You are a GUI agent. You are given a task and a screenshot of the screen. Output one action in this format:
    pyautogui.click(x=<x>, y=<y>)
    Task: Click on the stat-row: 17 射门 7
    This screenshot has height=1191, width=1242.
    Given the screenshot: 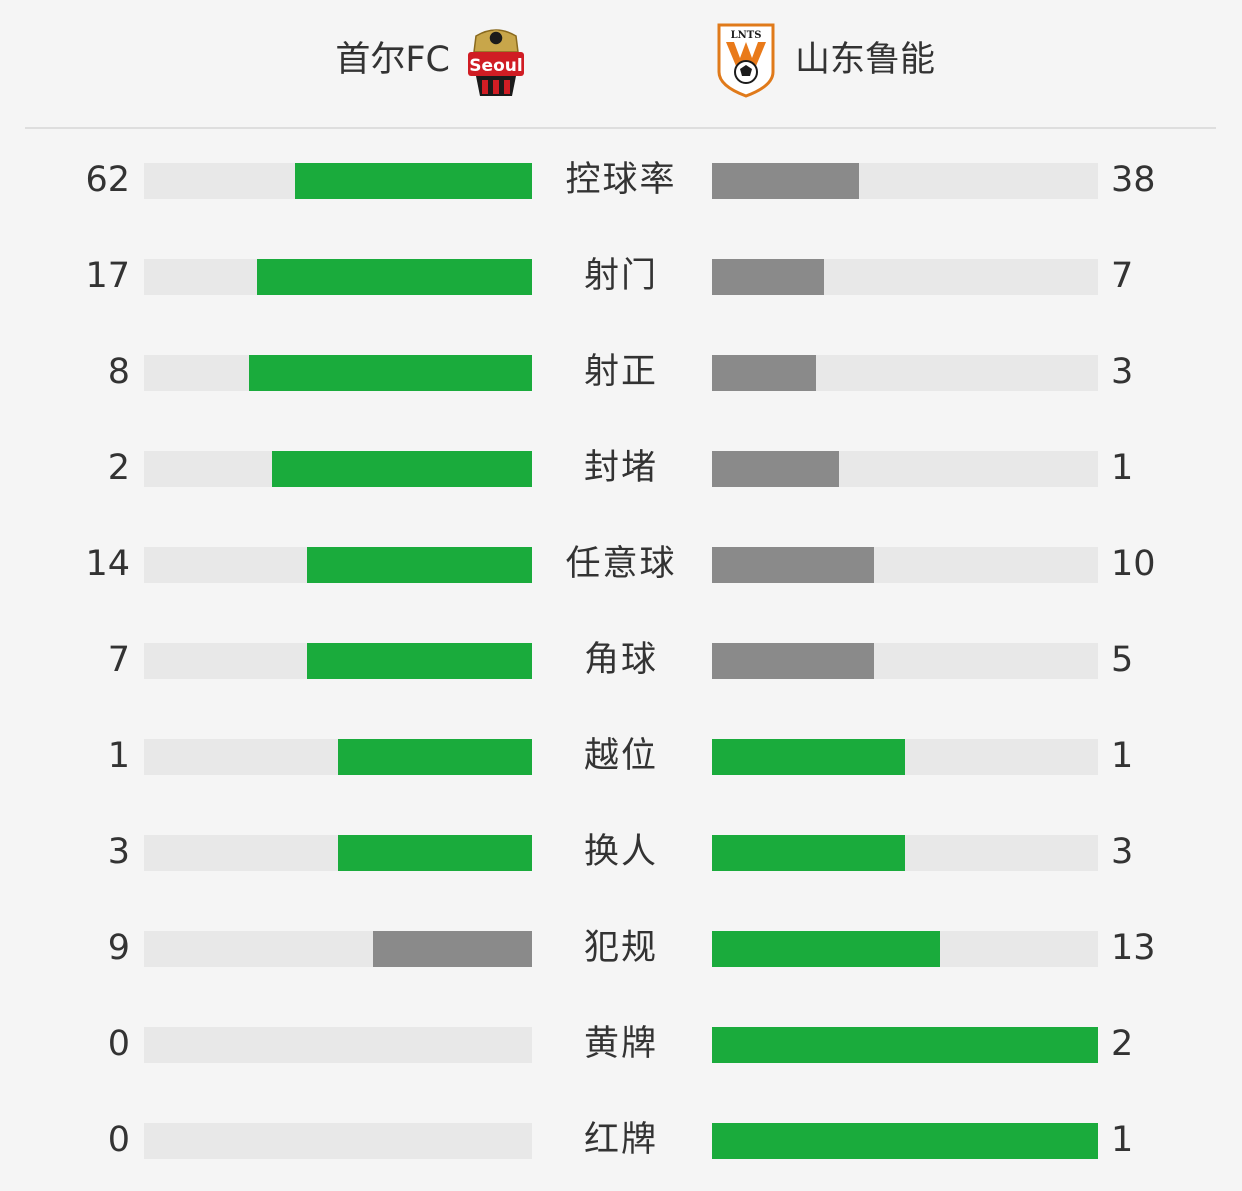 What is the action you would take?
    pyautogui.click(x=621, y=277)
    